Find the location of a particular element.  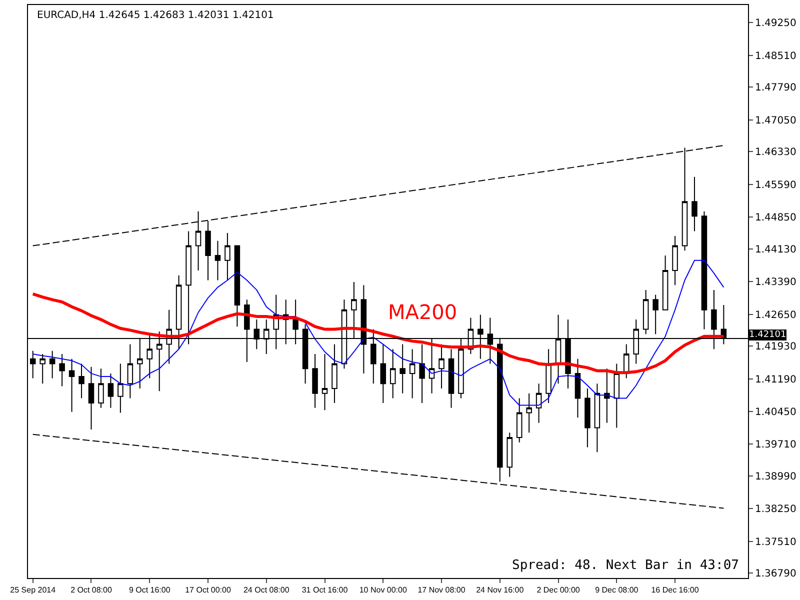

series-label: MA200 is located at coordinates (423, 312).